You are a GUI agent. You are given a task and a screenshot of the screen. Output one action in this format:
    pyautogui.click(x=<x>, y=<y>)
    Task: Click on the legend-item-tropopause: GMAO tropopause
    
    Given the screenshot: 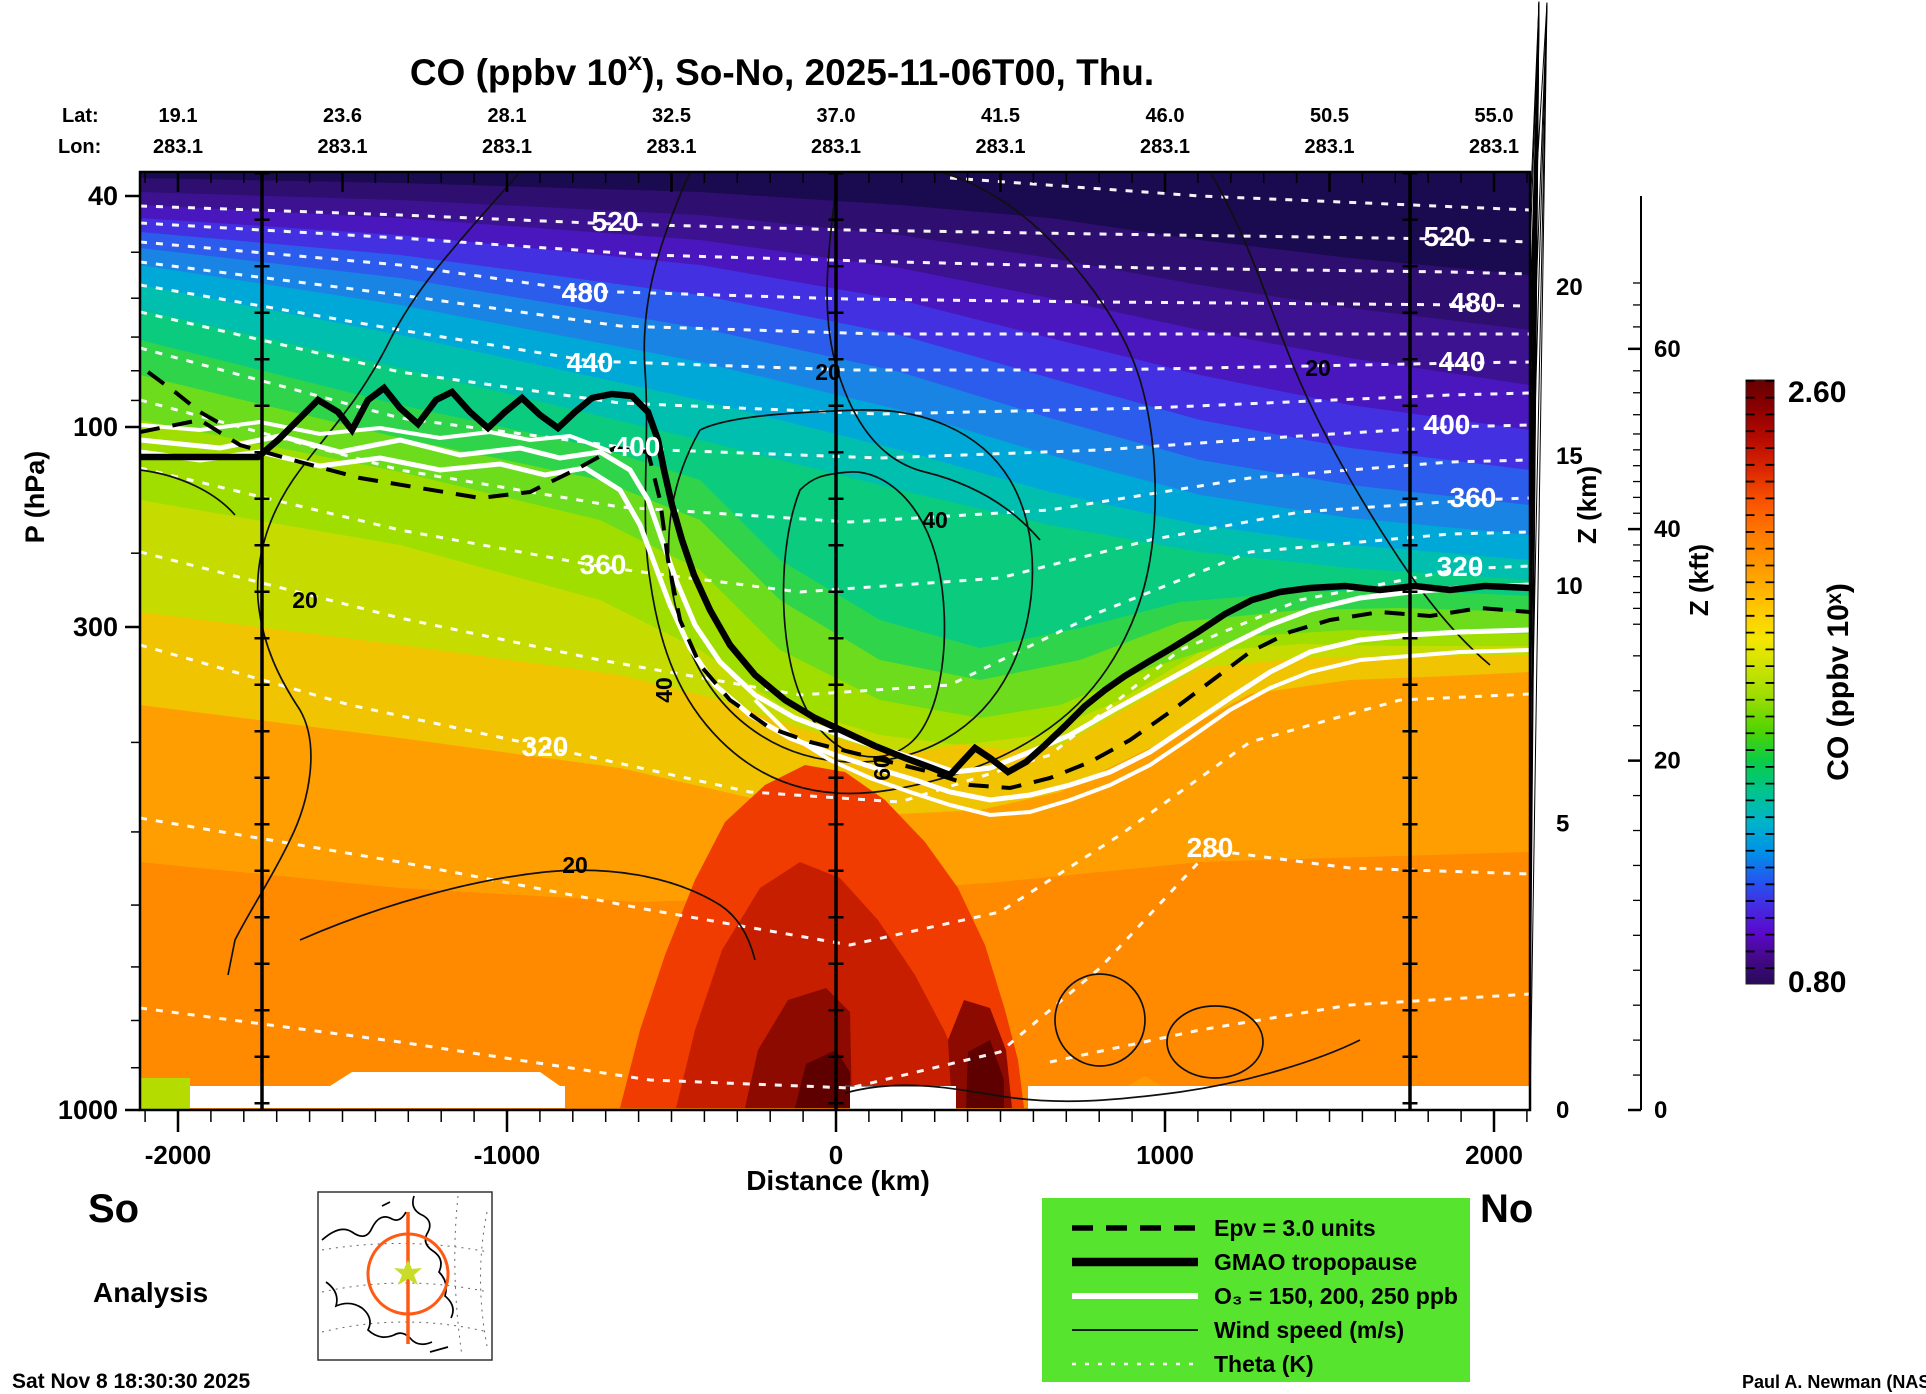 What is the action you would take?
    pyautogui.click(x=1315, y=1262)
    